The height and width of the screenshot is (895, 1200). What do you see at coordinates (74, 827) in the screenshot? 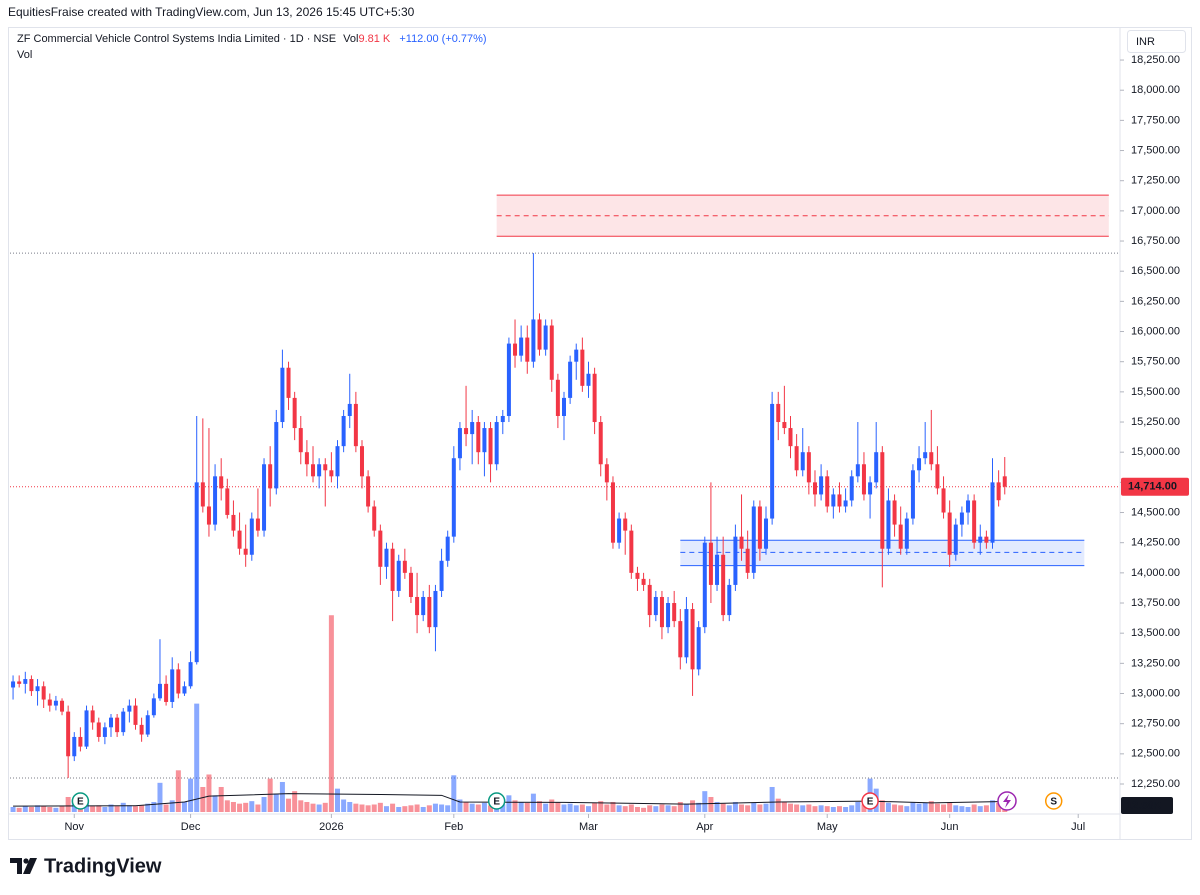
I see `x-tick-label: Nov` at bounding box center [74, 827].